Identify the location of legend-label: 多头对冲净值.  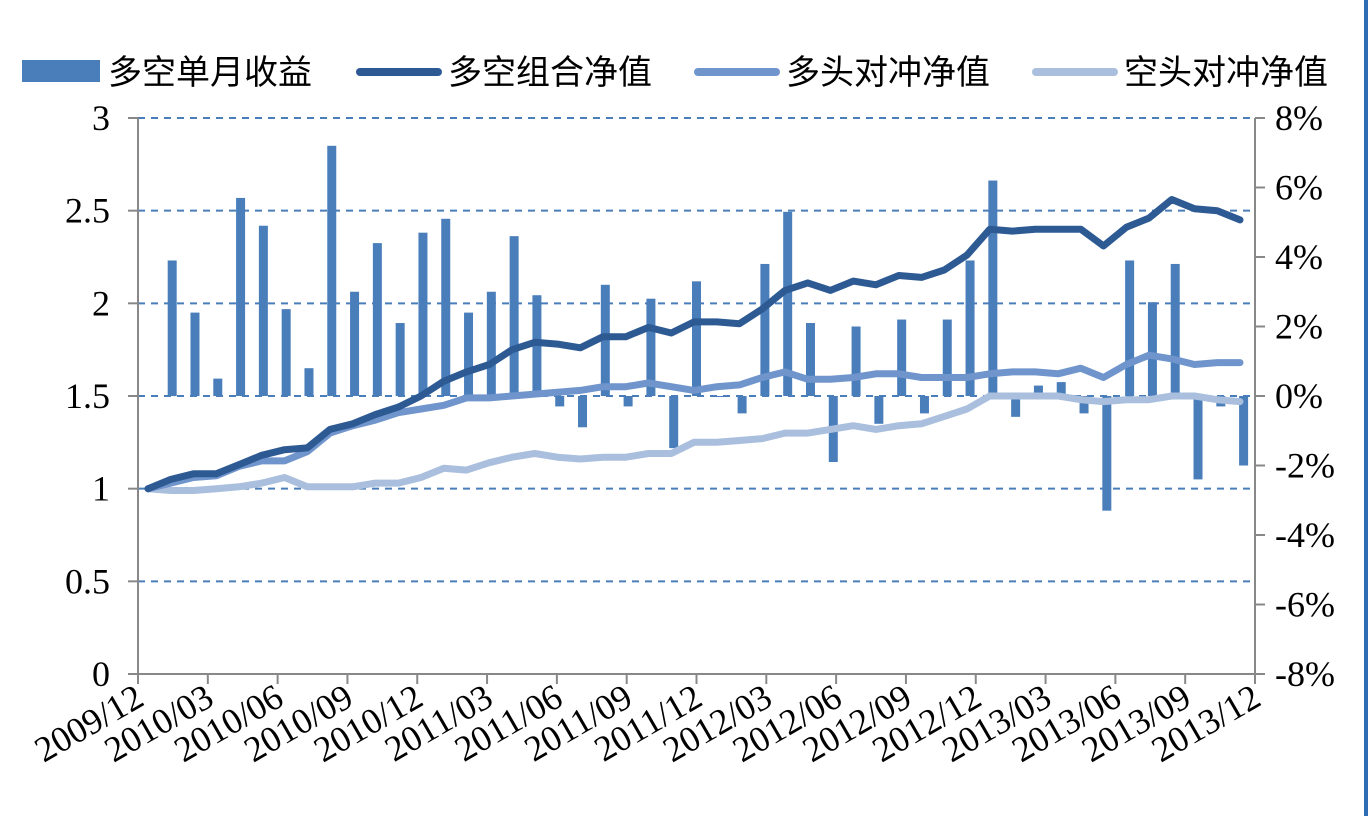
(888, 73).